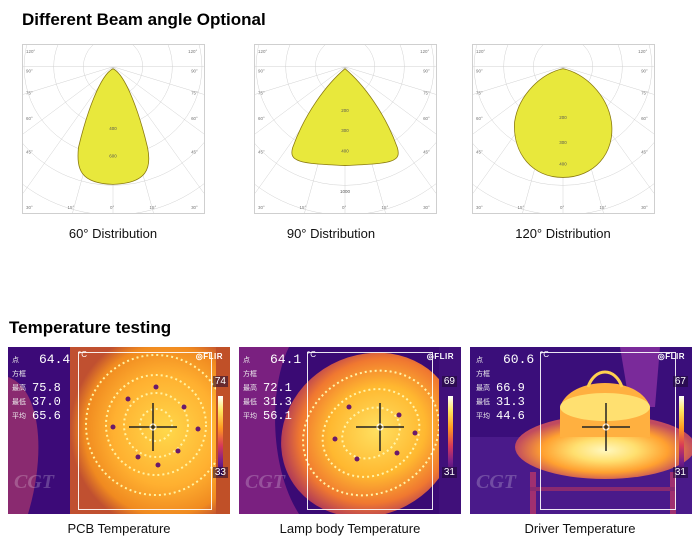  I want to click on flir-logo: ◎FLIR, so click(440, 356).